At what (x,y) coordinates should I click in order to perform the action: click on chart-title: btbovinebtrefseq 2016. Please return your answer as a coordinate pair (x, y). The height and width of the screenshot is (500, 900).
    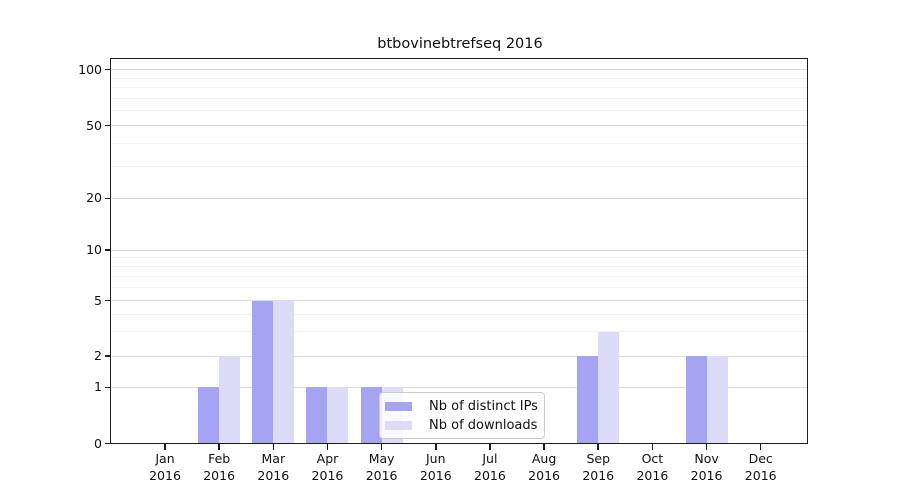
    Looking at the image, I should click on (460, 44).